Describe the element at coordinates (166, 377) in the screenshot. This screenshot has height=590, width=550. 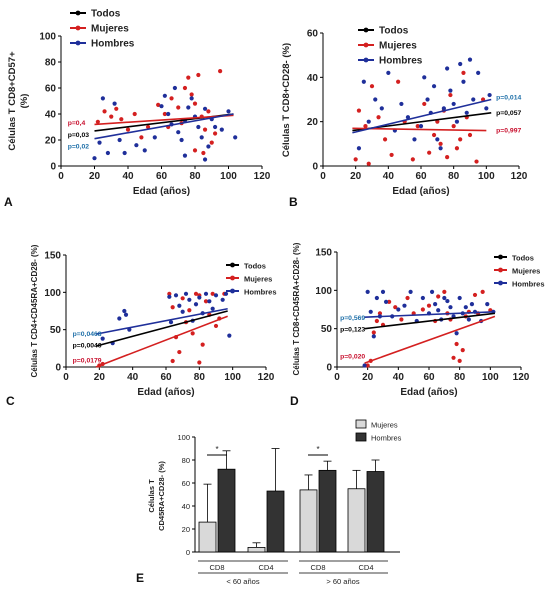
I see `x-tick-label: 60` at that location.